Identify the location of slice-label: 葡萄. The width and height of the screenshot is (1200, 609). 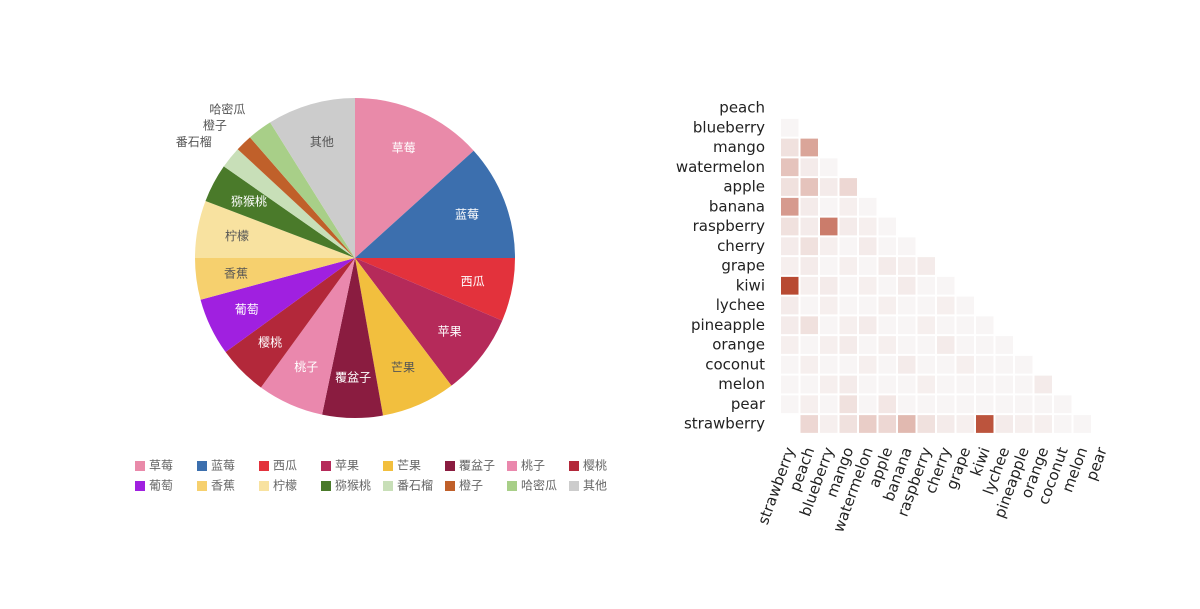
(247, 309).